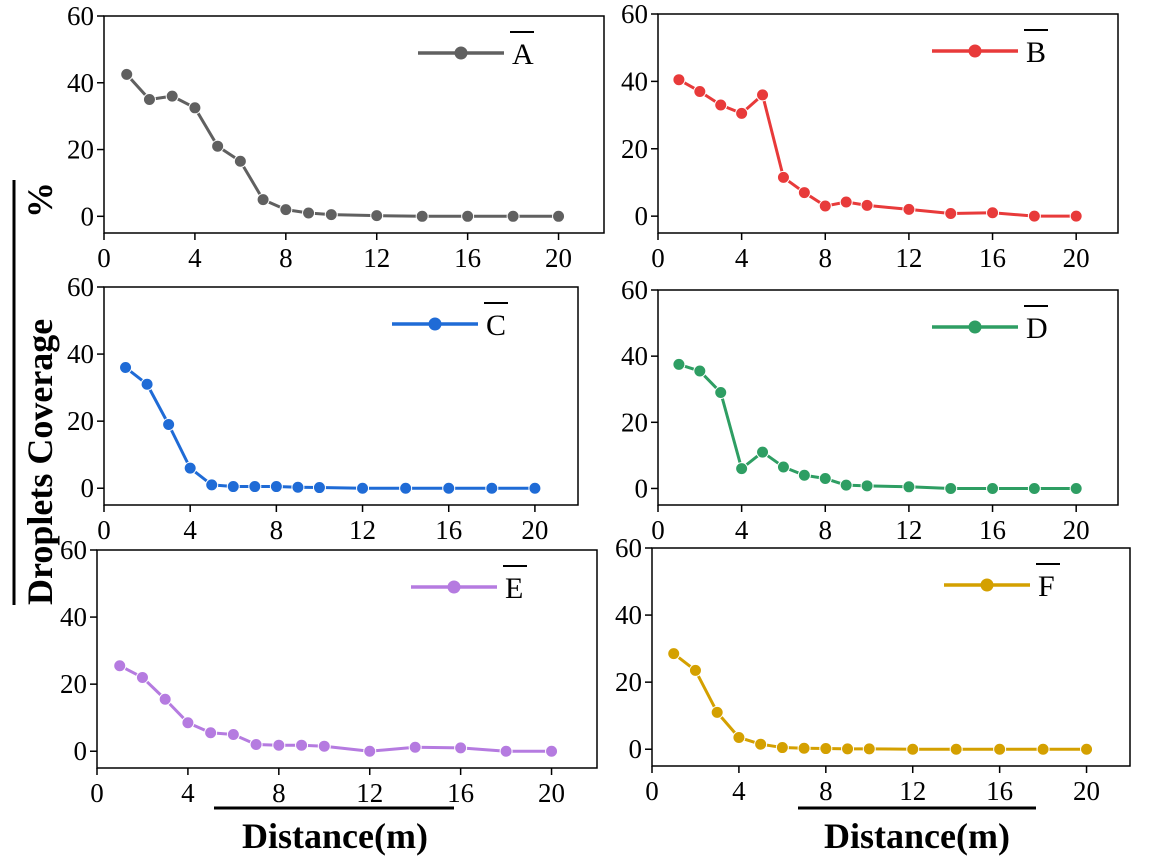  What do you see at coordinates (40, 200) in the screenshot?
I see `y-axis-unit: %` at bounding box center [40, 200].